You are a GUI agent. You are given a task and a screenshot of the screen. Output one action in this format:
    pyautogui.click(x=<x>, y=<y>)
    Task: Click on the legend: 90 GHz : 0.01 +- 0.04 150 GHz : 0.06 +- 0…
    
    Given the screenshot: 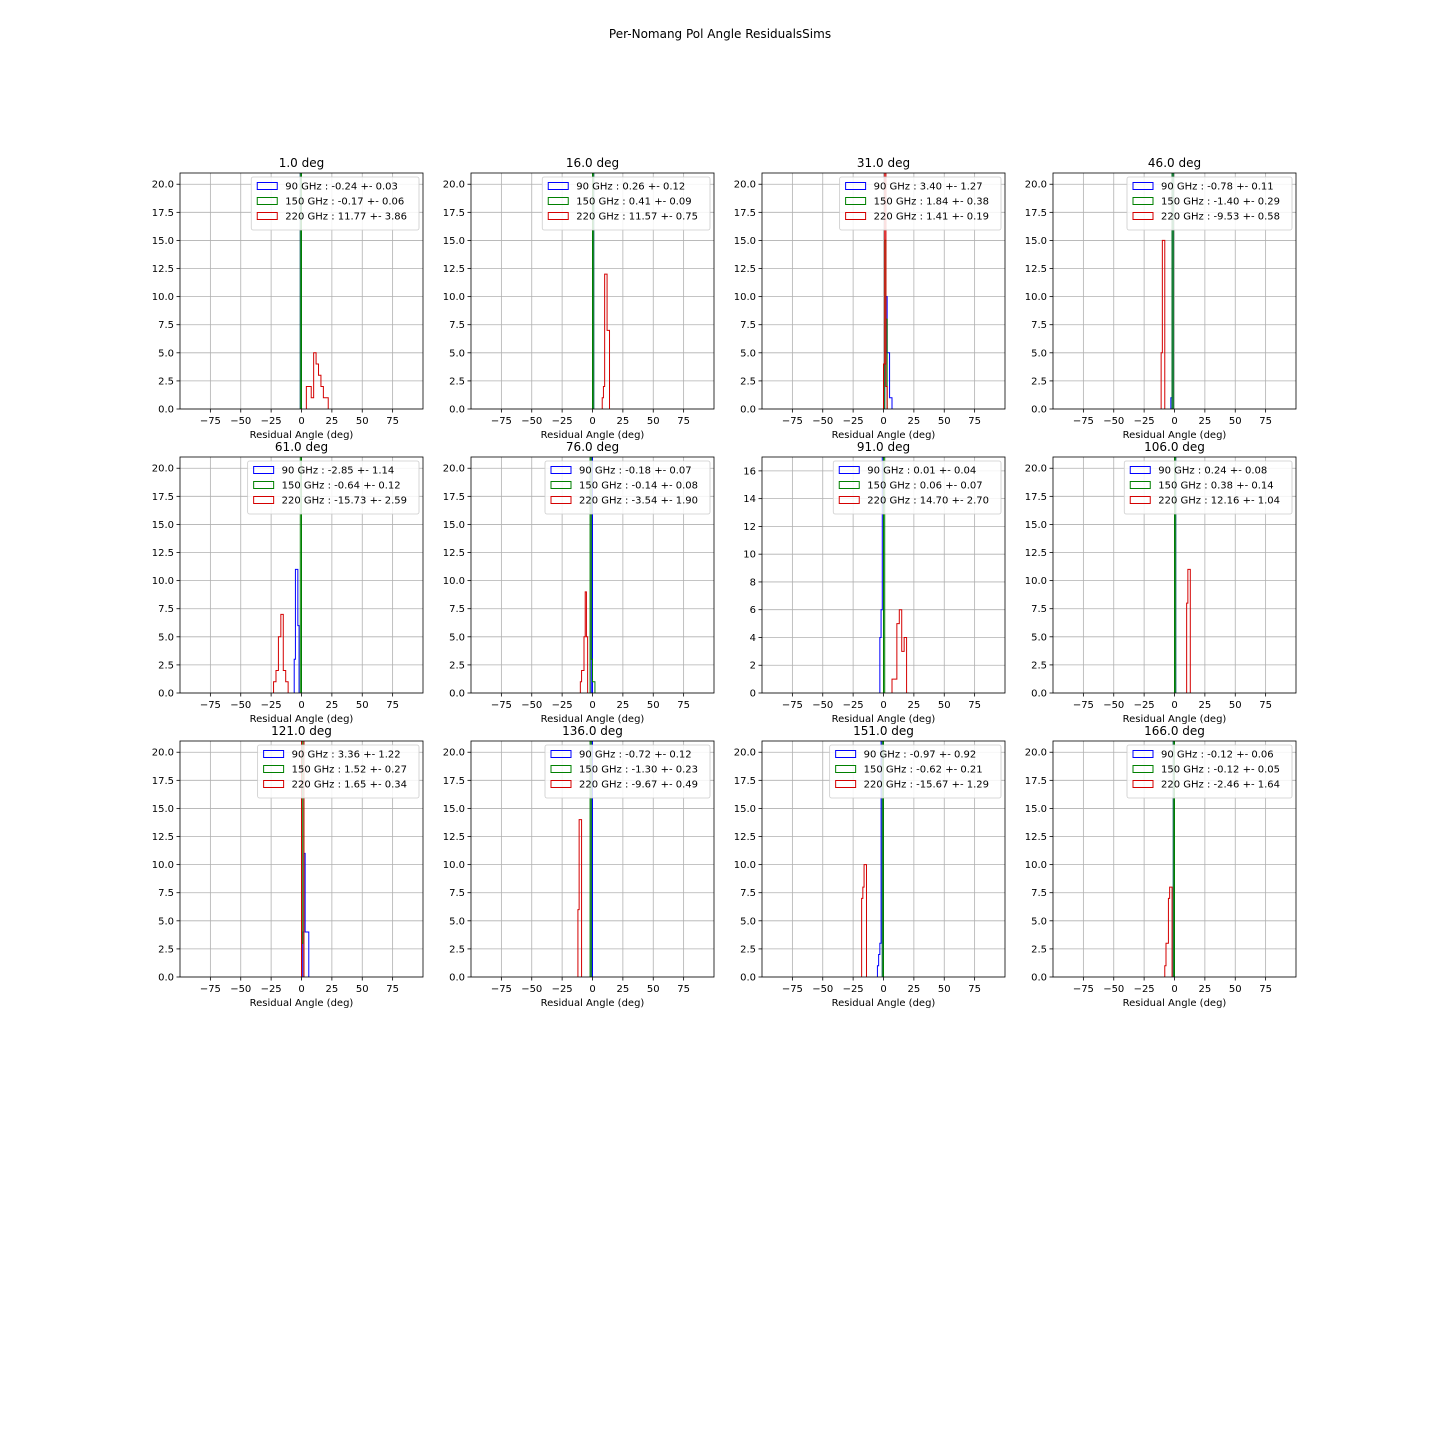 What is the action you would take?
    pyautogui.click(x=917, y=487)
    